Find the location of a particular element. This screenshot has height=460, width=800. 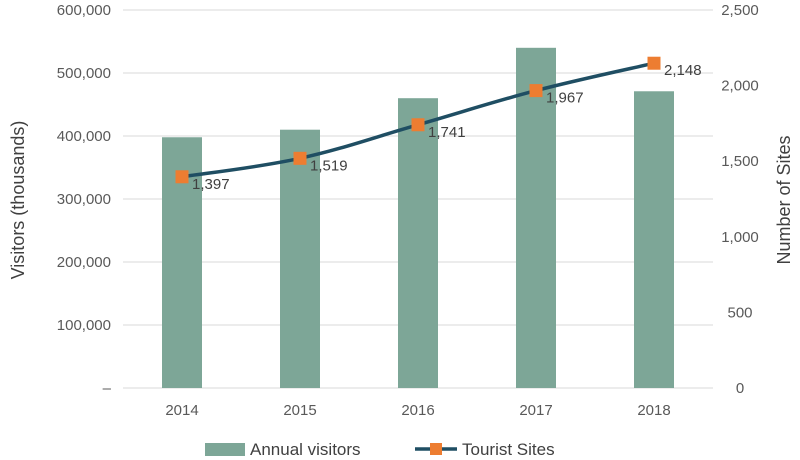

x-axis-ticks: 2014 2015 2016 2017 2018 is located at coordinates (417, 410).